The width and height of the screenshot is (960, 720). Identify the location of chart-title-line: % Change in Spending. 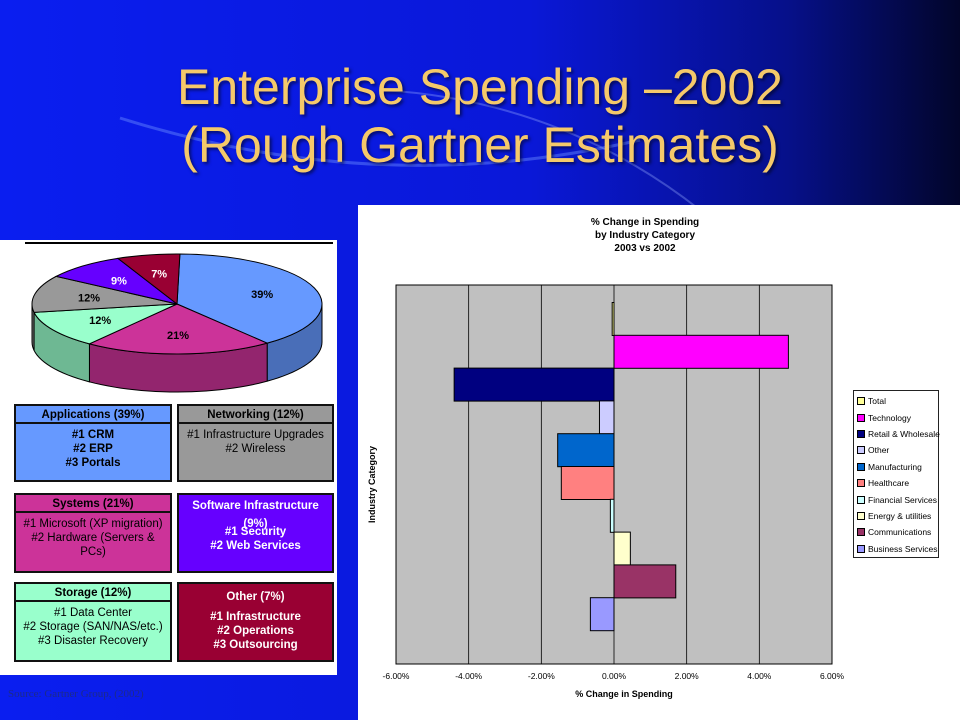
(645, 222).